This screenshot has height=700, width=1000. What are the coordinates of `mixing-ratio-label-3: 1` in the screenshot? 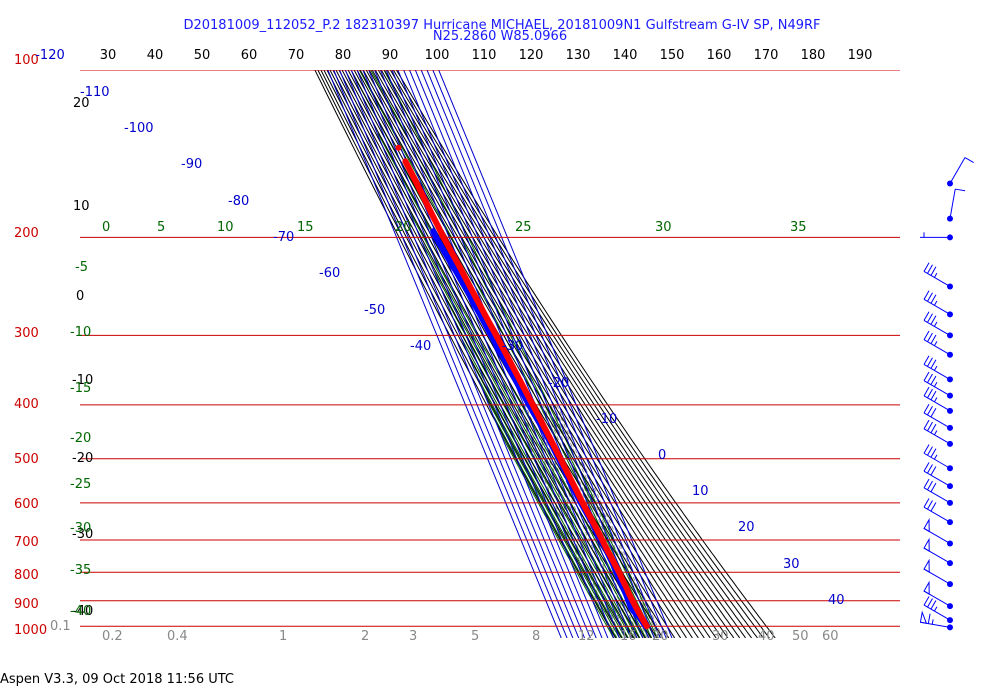 It's located at (283, 636).